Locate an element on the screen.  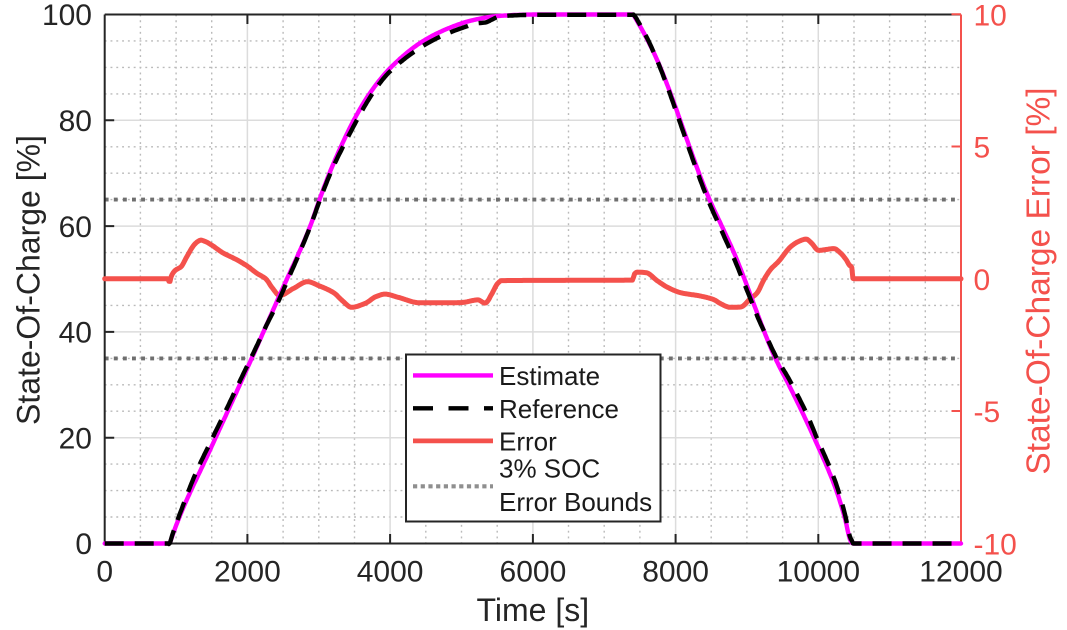
svg-text: 20 is located at coordinates (75, 438).